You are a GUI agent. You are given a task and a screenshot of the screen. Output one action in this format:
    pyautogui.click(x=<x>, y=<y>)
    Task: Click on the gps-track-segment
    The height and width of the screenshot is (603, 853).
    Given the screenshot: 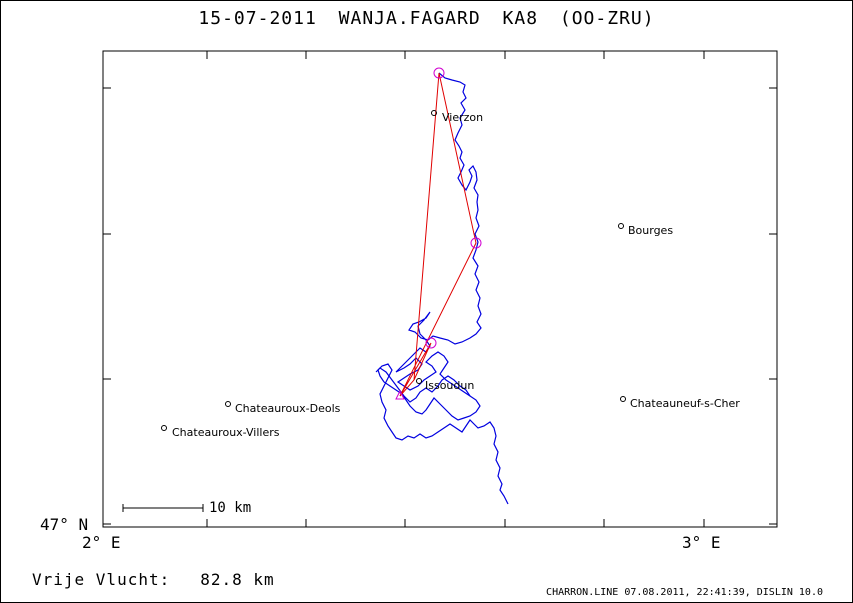 What is the action you would take?
    pyautogui.click(x=423, y=385)
    